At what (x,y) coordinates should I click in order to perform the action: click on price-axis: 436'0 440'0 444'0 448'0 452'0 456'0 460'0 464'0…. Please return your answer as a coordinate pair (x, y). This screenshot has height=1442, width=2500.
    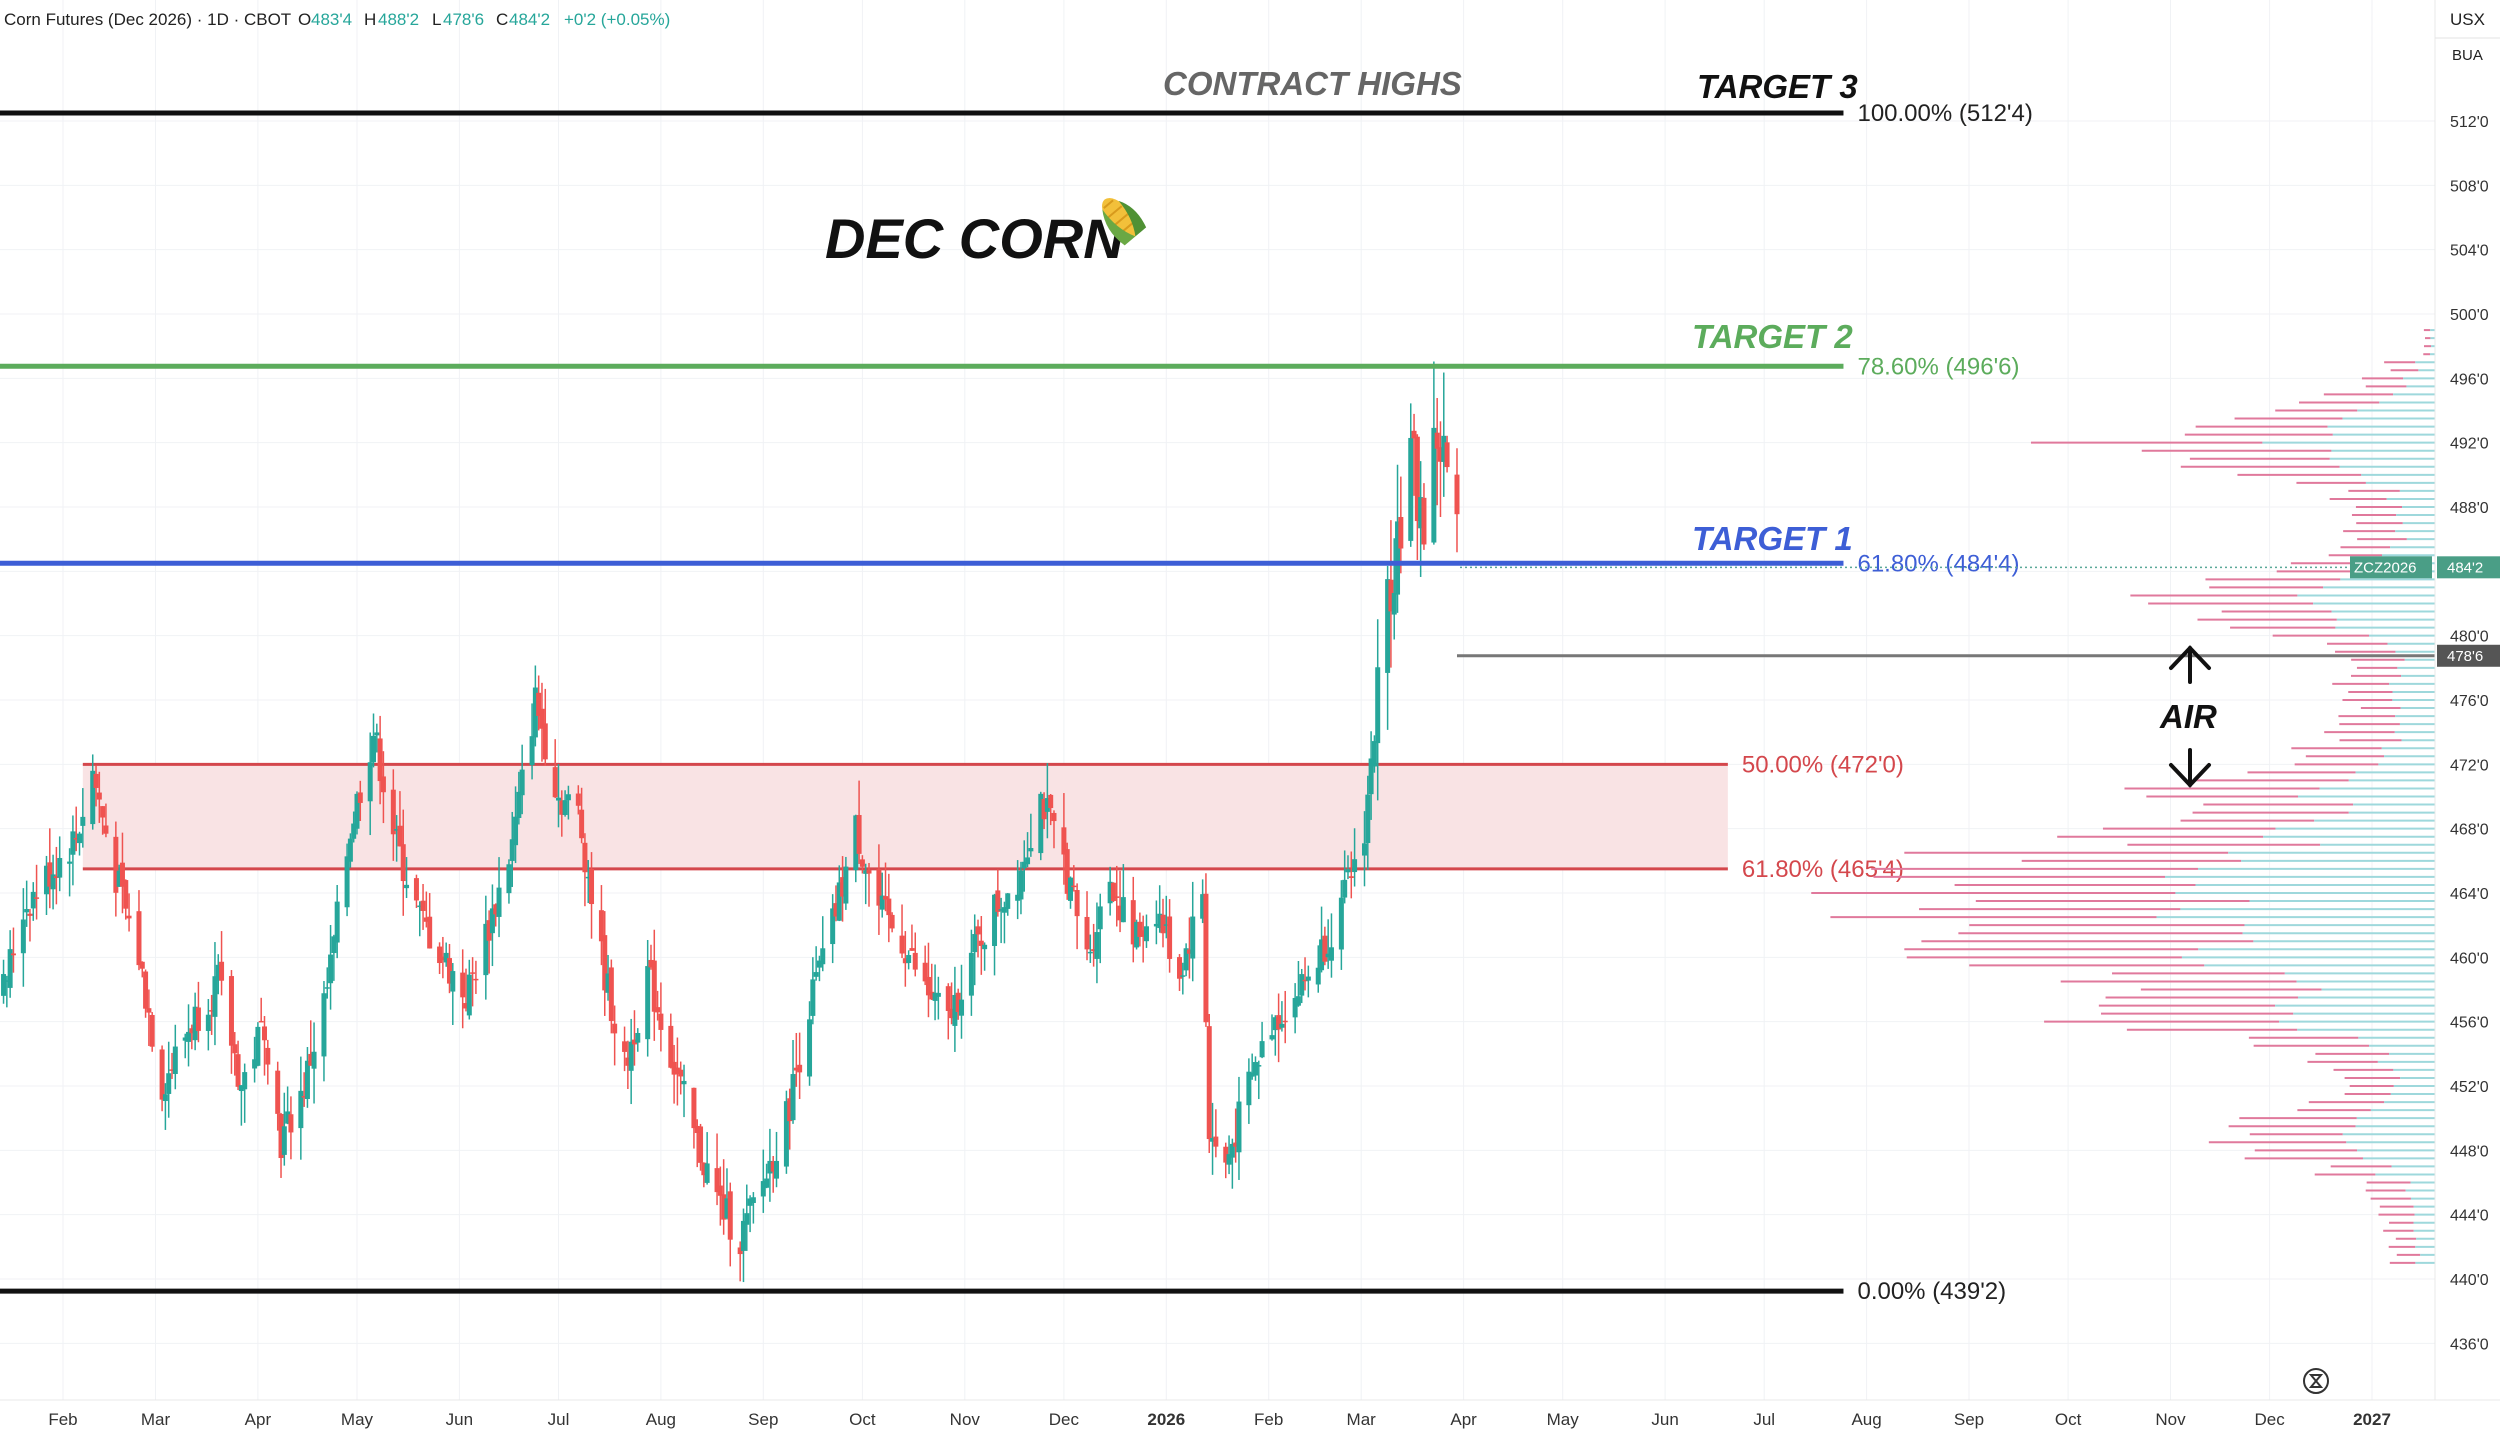
    Looking at the image, I should click on (2469, 733).